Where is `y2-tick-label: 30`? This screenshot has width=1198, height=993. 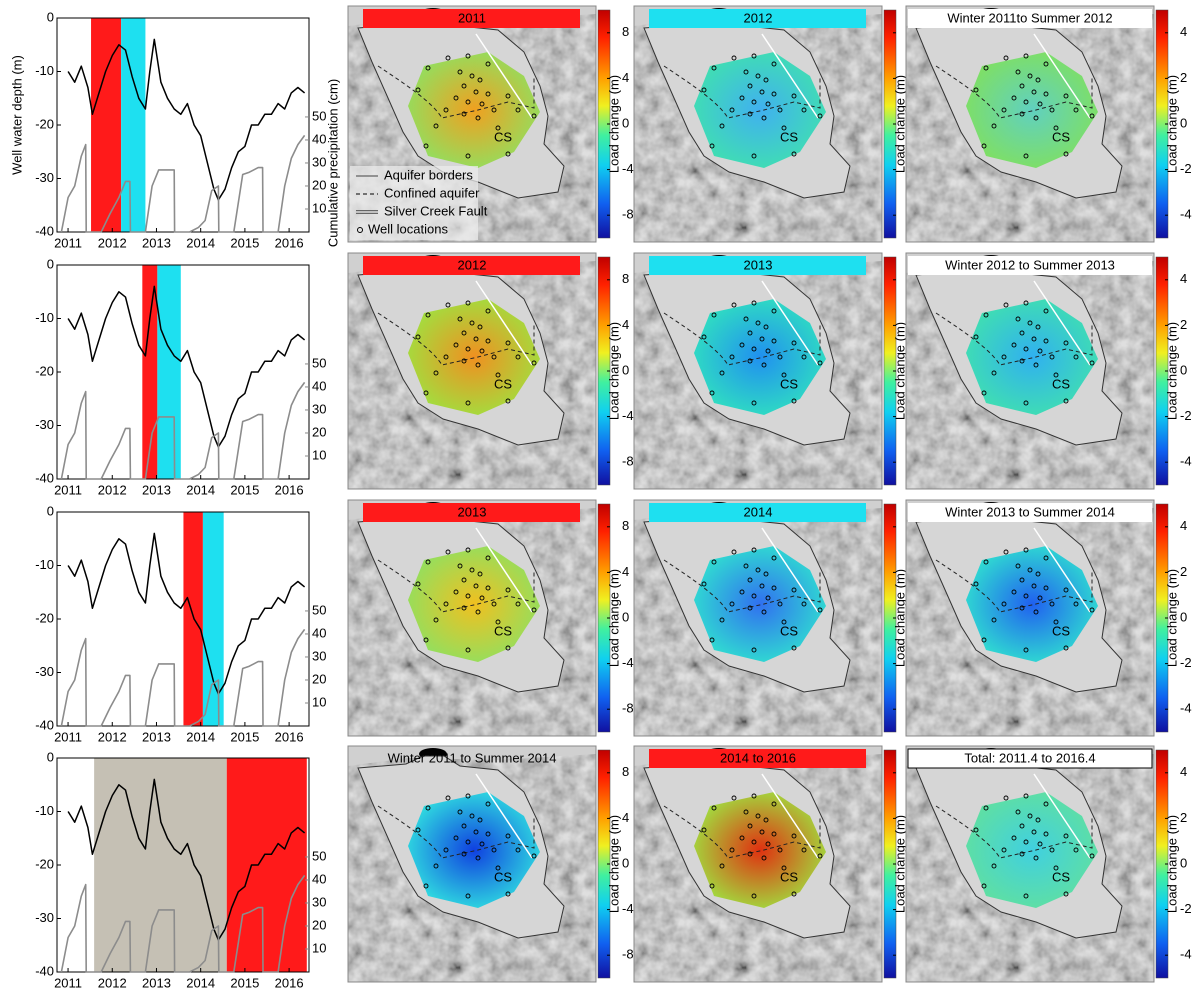
y2-tick-label: 30 is located at coordinates (319, 655).